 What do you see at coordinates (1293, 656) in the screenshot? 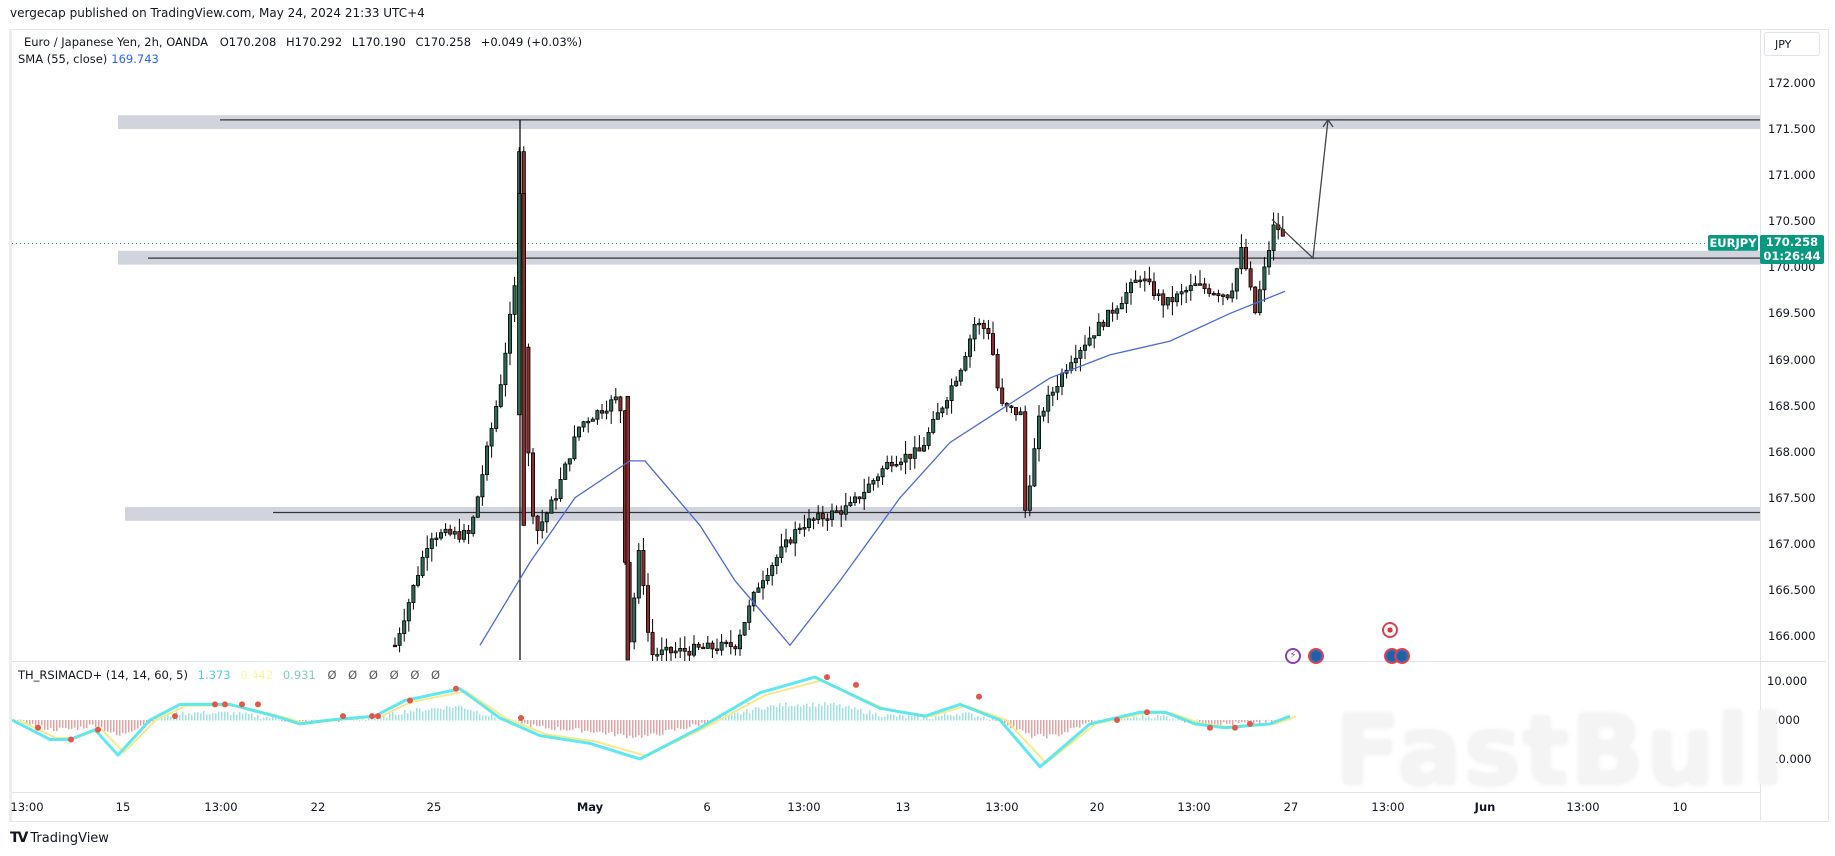
I see `lightning-event-icon: ⚡` at bounding box center [1293, 656].